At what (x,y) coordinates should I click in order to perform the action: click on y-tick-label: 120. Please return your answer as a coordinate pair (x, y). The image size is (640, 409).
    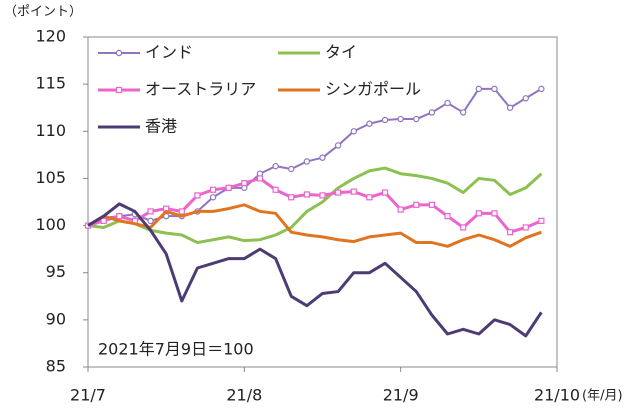
    Looking at the image, I should click on (50, 36).